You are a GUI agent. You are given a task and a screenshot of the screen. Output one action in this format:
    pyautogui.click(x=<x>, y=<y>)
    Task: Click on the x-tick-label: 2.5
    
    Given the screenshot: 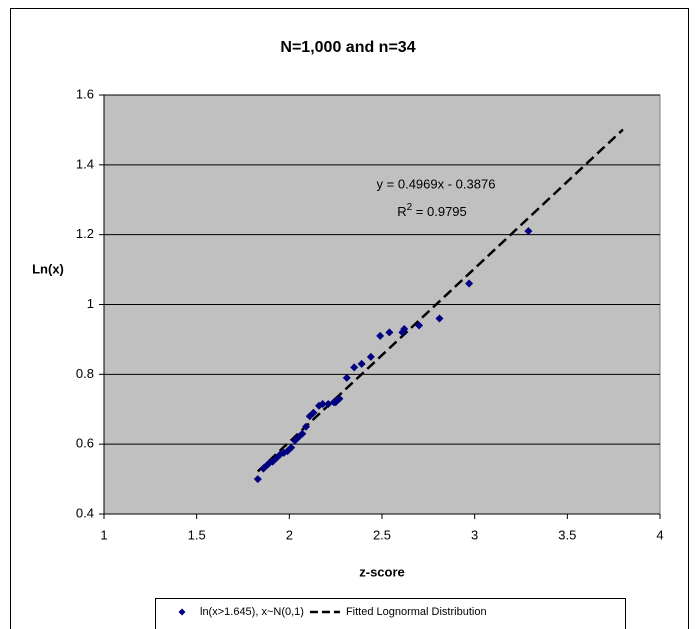 What is the action you would take?
    pyautogui.click(x=382, y=534)
    